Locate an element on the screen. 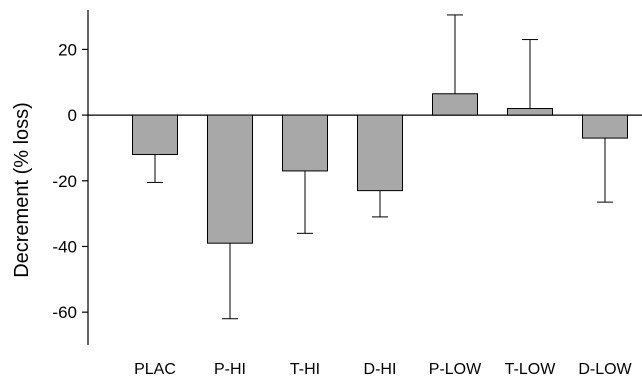  bar-d-hi is located at coordinates (380, 153).